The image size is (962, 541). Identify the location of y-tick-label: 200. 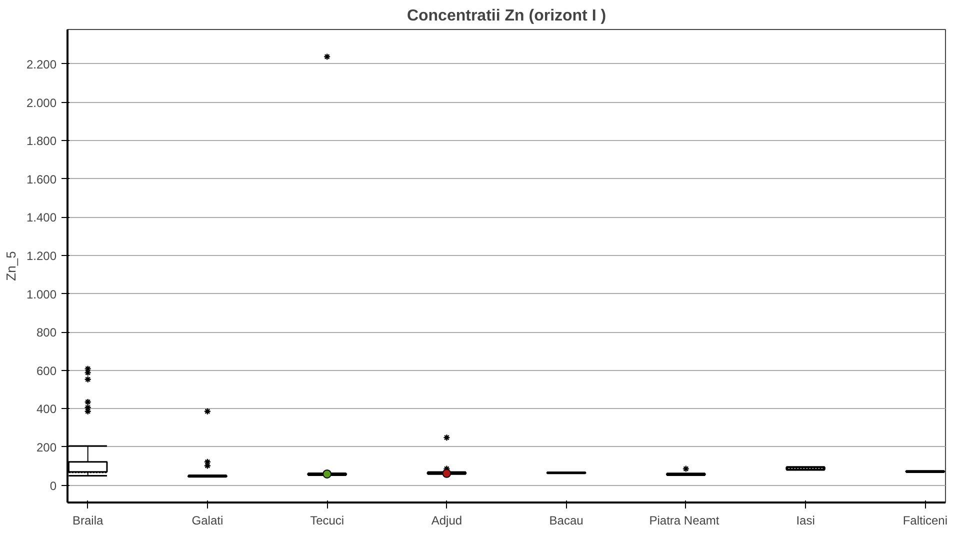
(46, 447).